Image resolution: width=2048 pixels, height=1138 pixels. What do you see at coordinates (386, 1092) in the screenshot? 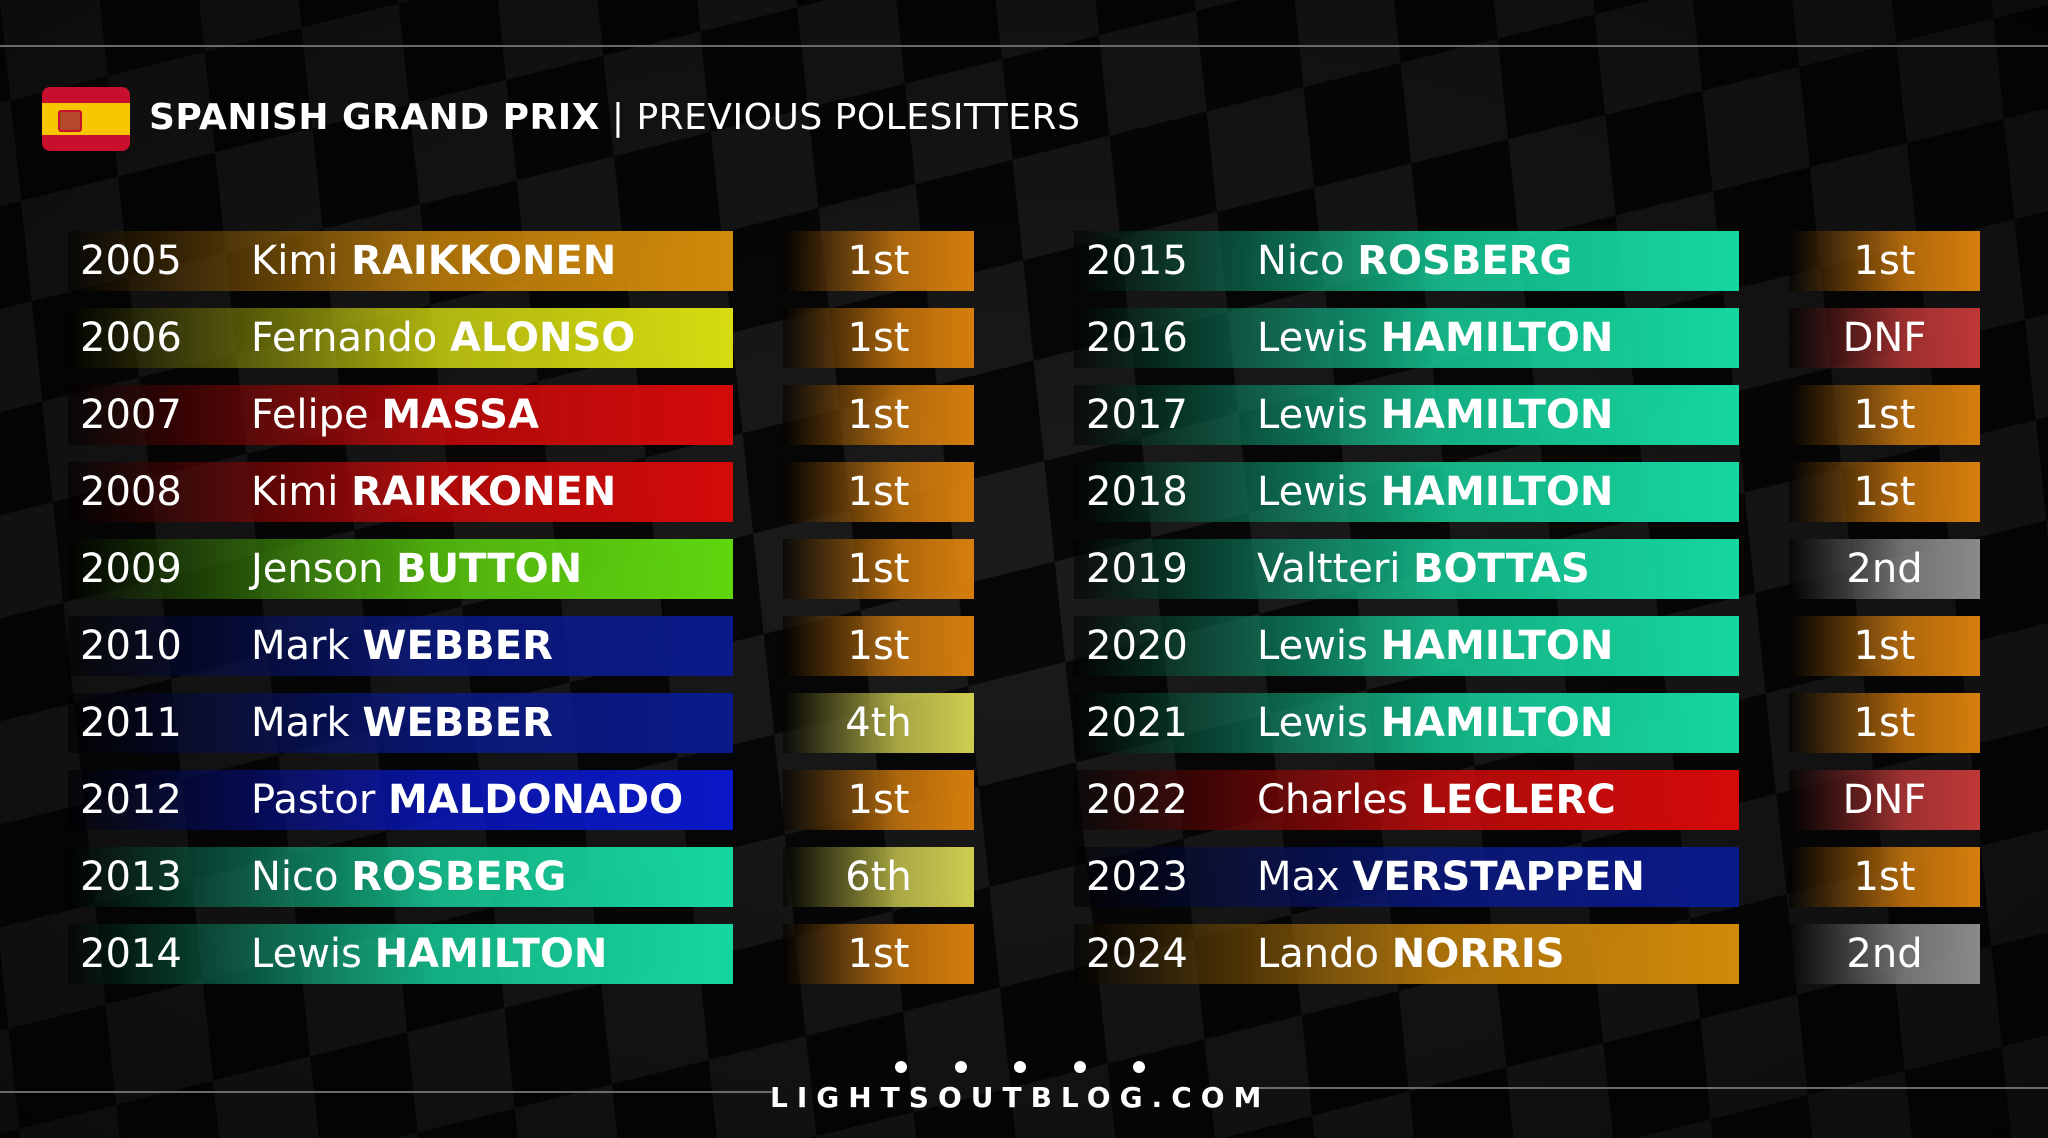
I see `footer-divider-left` at bounding box center [386, 1092].